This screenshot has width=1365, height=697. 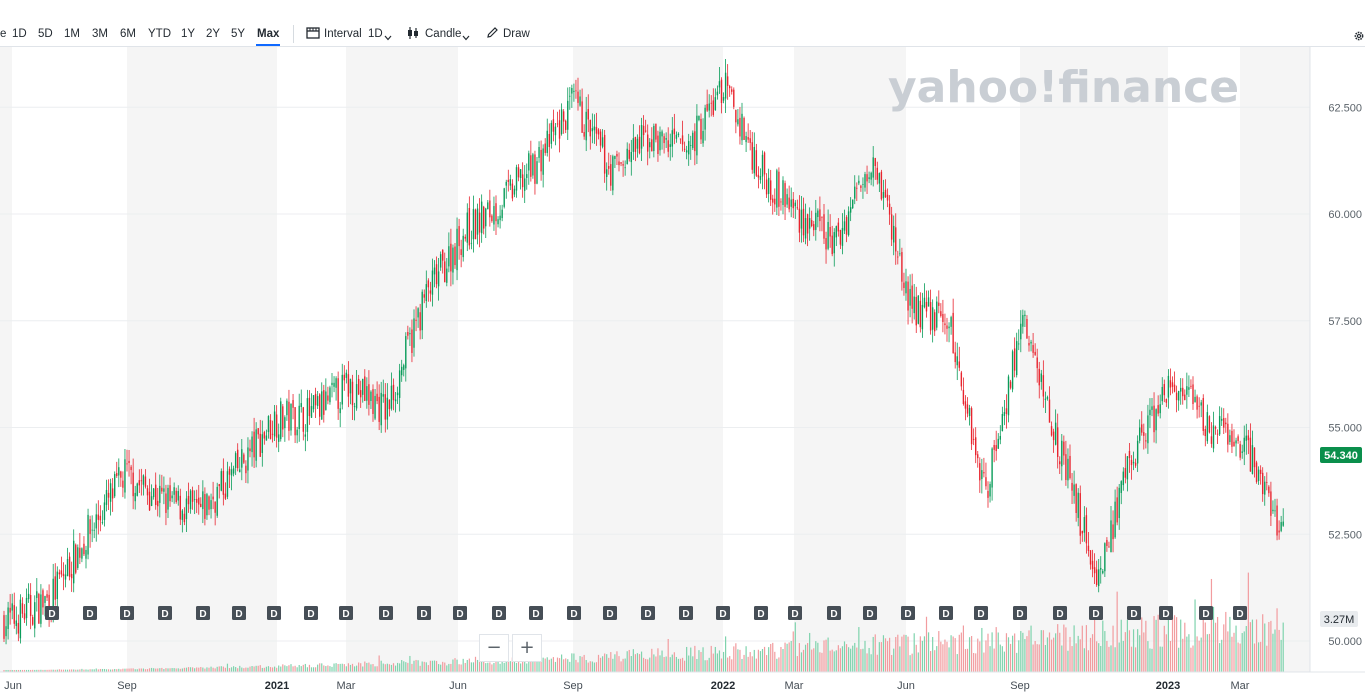 I want to click on range-1y-button: 1Y, so click(x=188, y=34).